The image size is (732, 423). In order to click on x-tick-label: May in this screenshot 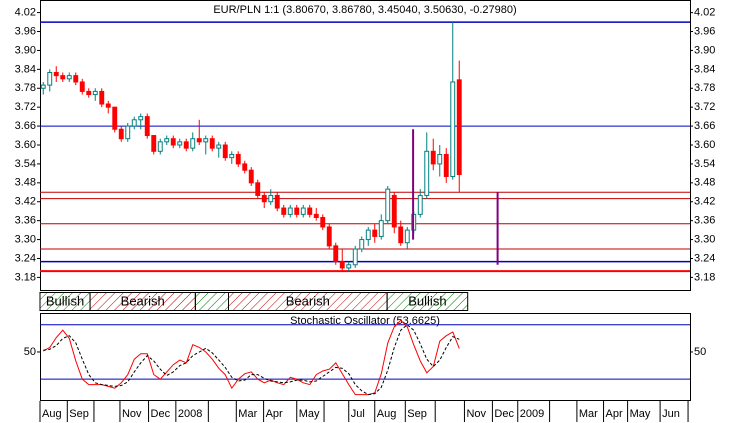, I will do `click(640, 414)`.